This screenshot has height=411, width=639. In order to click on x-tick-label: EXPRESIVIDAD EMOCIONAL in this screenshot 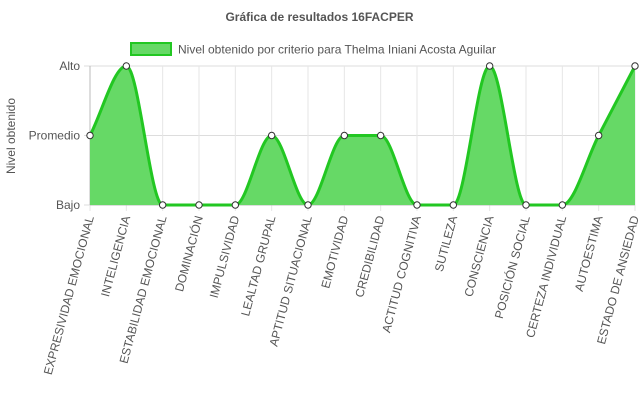, I will do `click(69, 295)`.